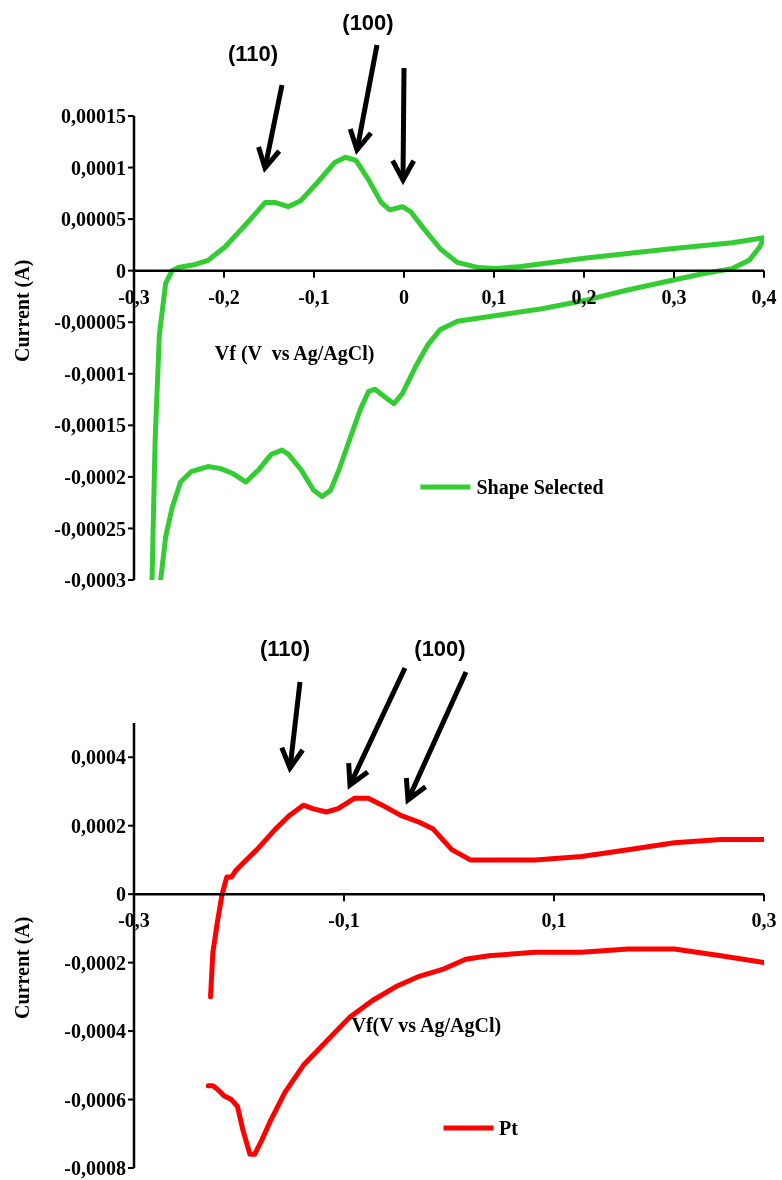 The height and width of the screenshot is (1180, 782). I want to click on y-tick-label: 0,0001, so click(98, 167).